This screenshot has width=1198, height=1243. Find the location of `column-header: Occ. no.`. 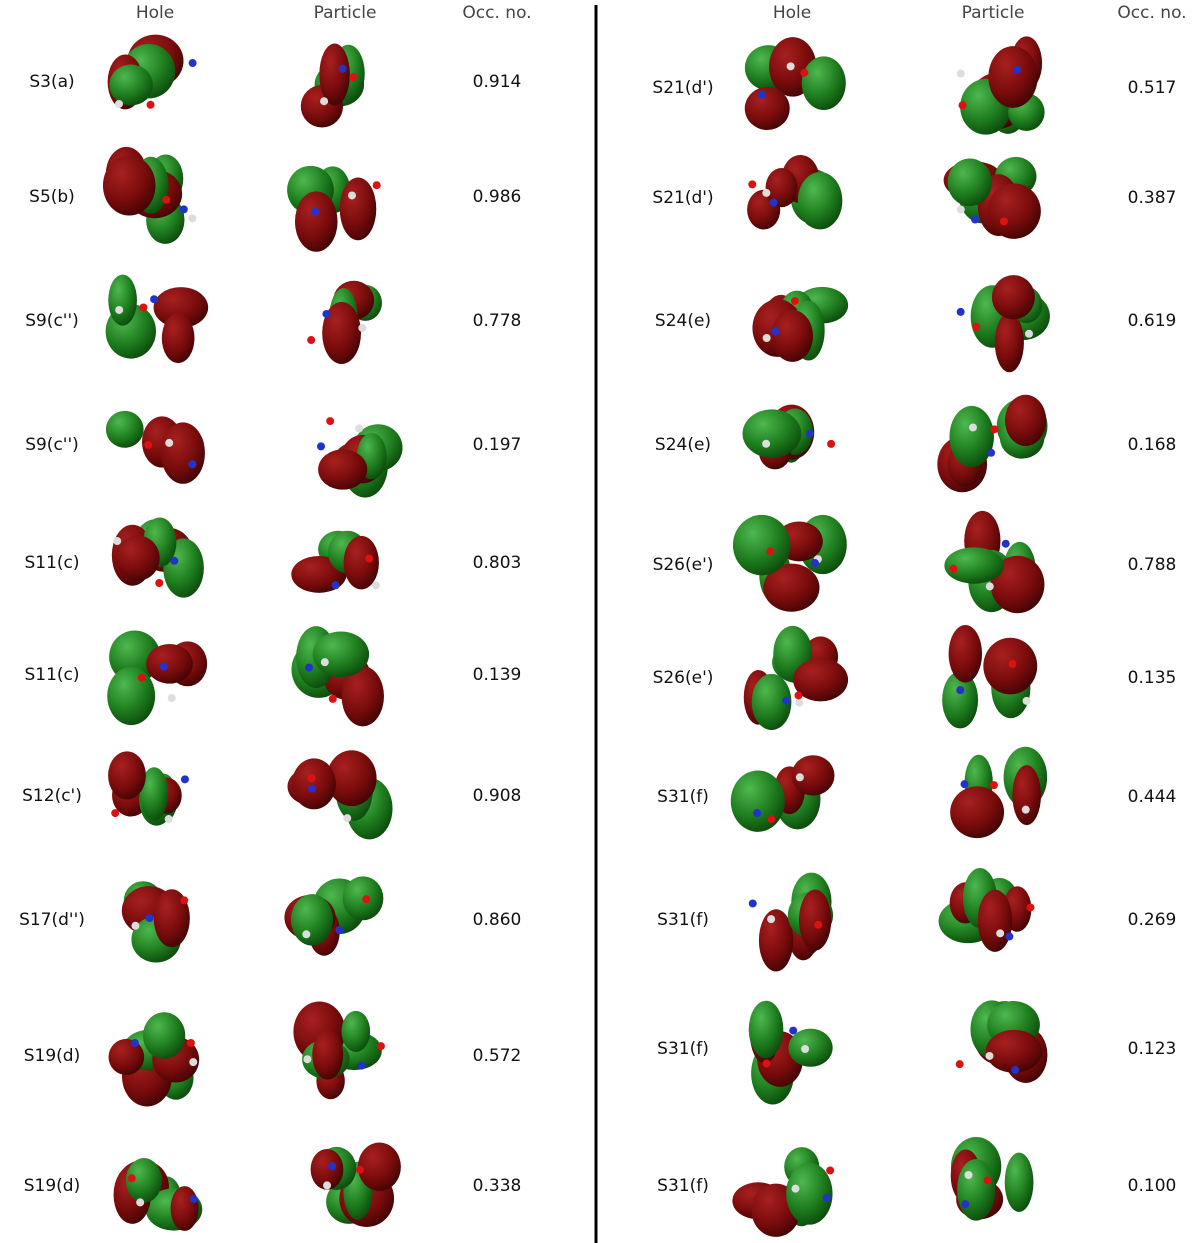

column-header: Occ. no. is located at coordinates (1151, 13).